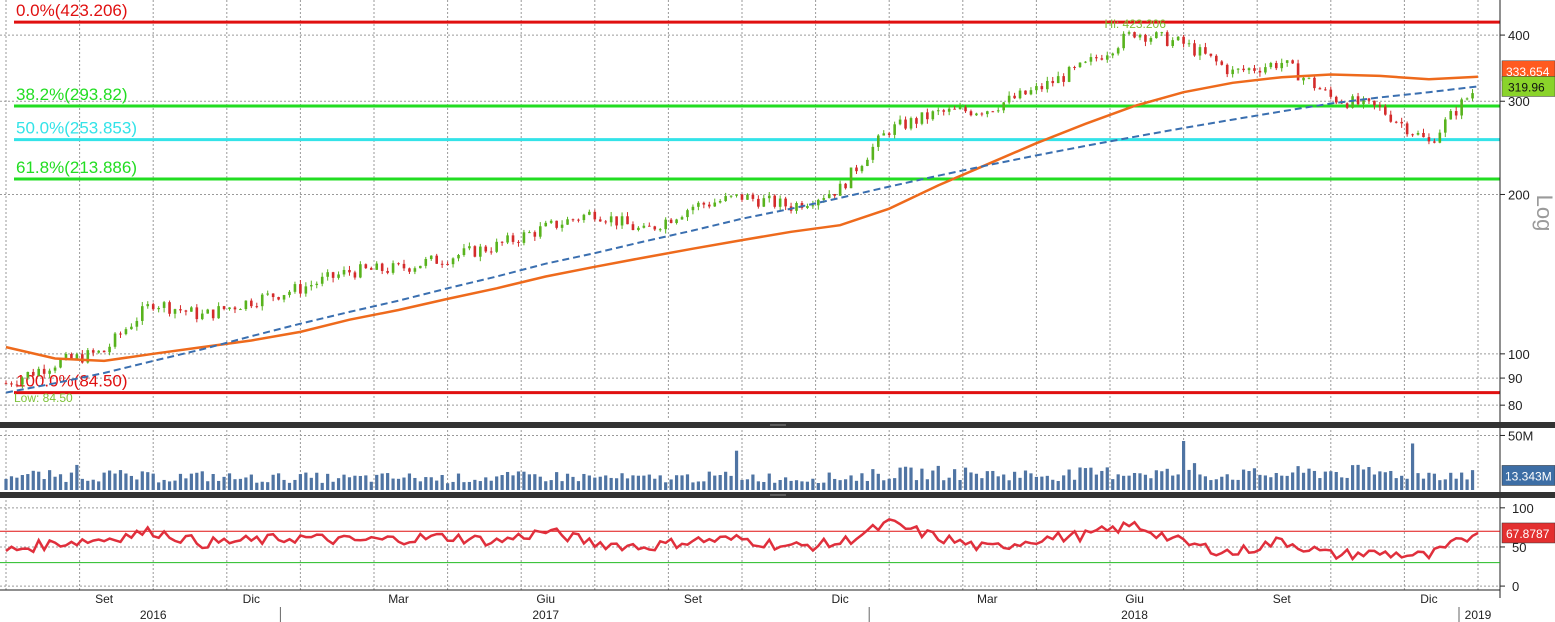  What do you see at coordinates (104, 599) in the screenshot?
I see `x-month-label: Set` at bounding box center [104, 599].